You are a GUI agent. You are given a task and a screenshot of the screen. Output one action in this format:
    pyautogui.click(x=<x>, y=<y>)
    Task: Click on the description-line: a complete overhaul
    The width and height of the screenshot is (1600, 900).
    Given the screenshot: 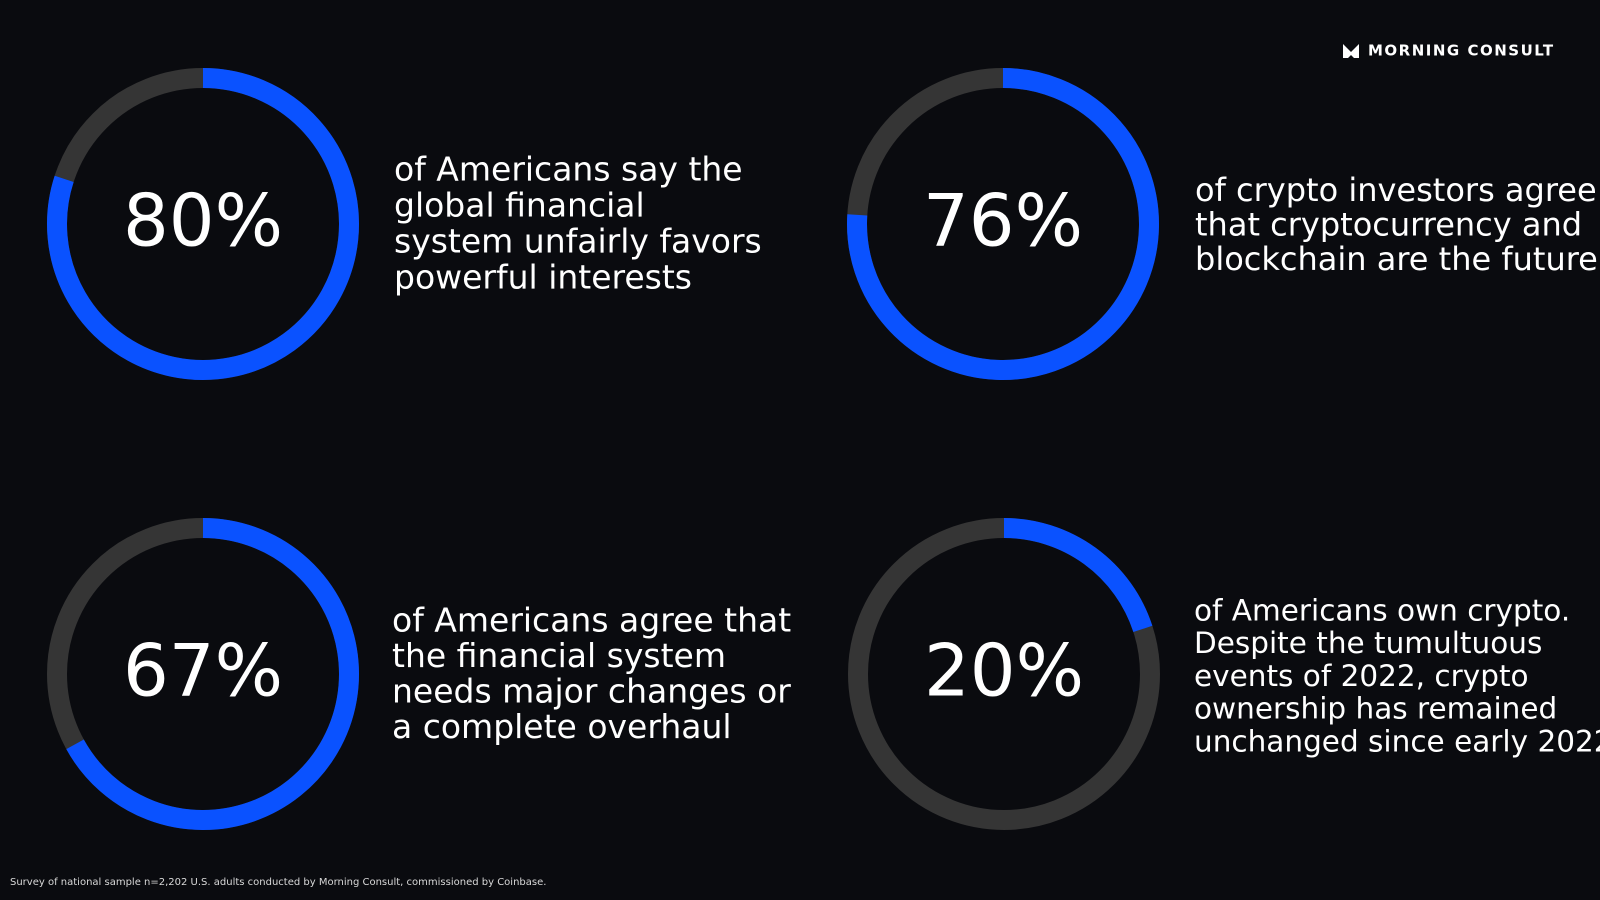 What is the action you would take?
    pyautogui.click(x=562, y=726)
    